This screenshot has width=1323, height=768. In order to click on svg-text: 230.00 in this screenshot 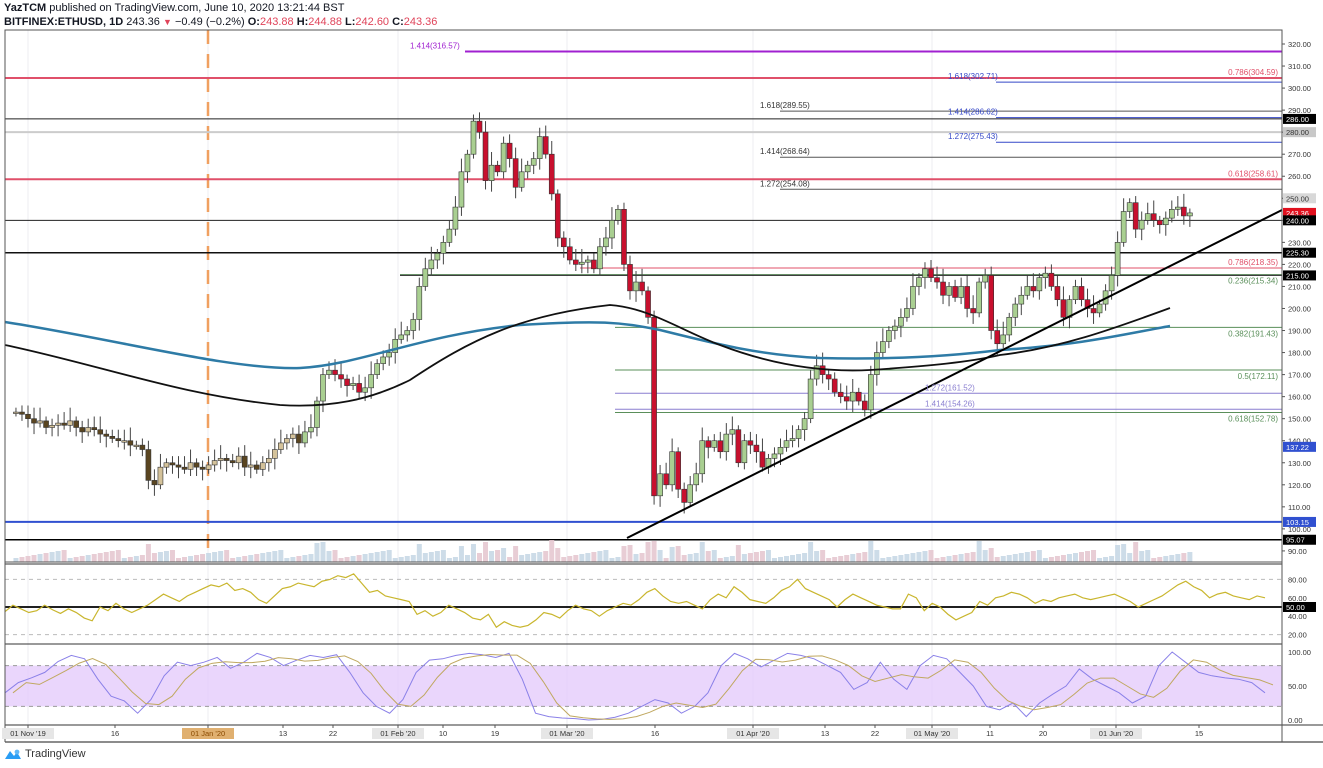, I will do `click(1299, 242)`.